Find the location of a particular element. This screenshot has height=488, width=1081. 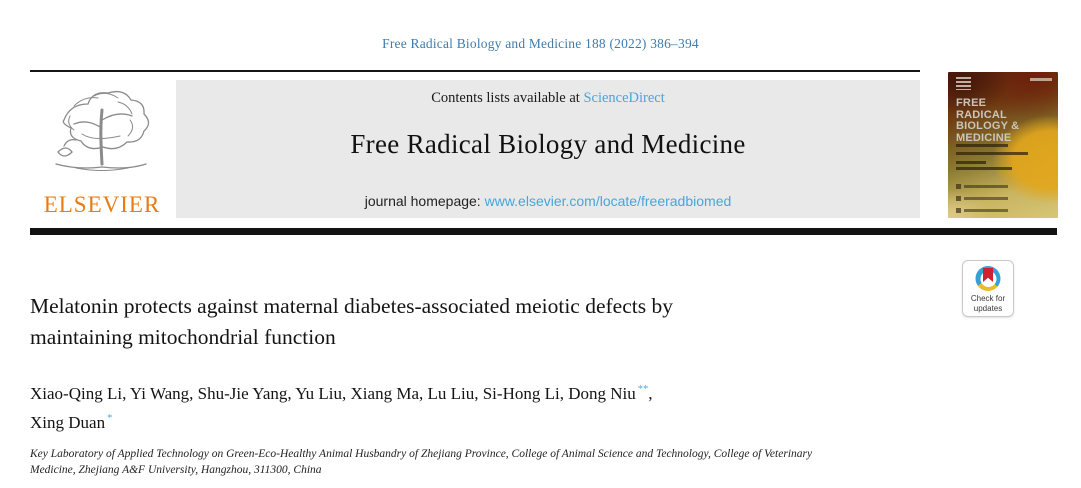

cover-title-line: BIOLOGY & is located at coordinates (988, 126).